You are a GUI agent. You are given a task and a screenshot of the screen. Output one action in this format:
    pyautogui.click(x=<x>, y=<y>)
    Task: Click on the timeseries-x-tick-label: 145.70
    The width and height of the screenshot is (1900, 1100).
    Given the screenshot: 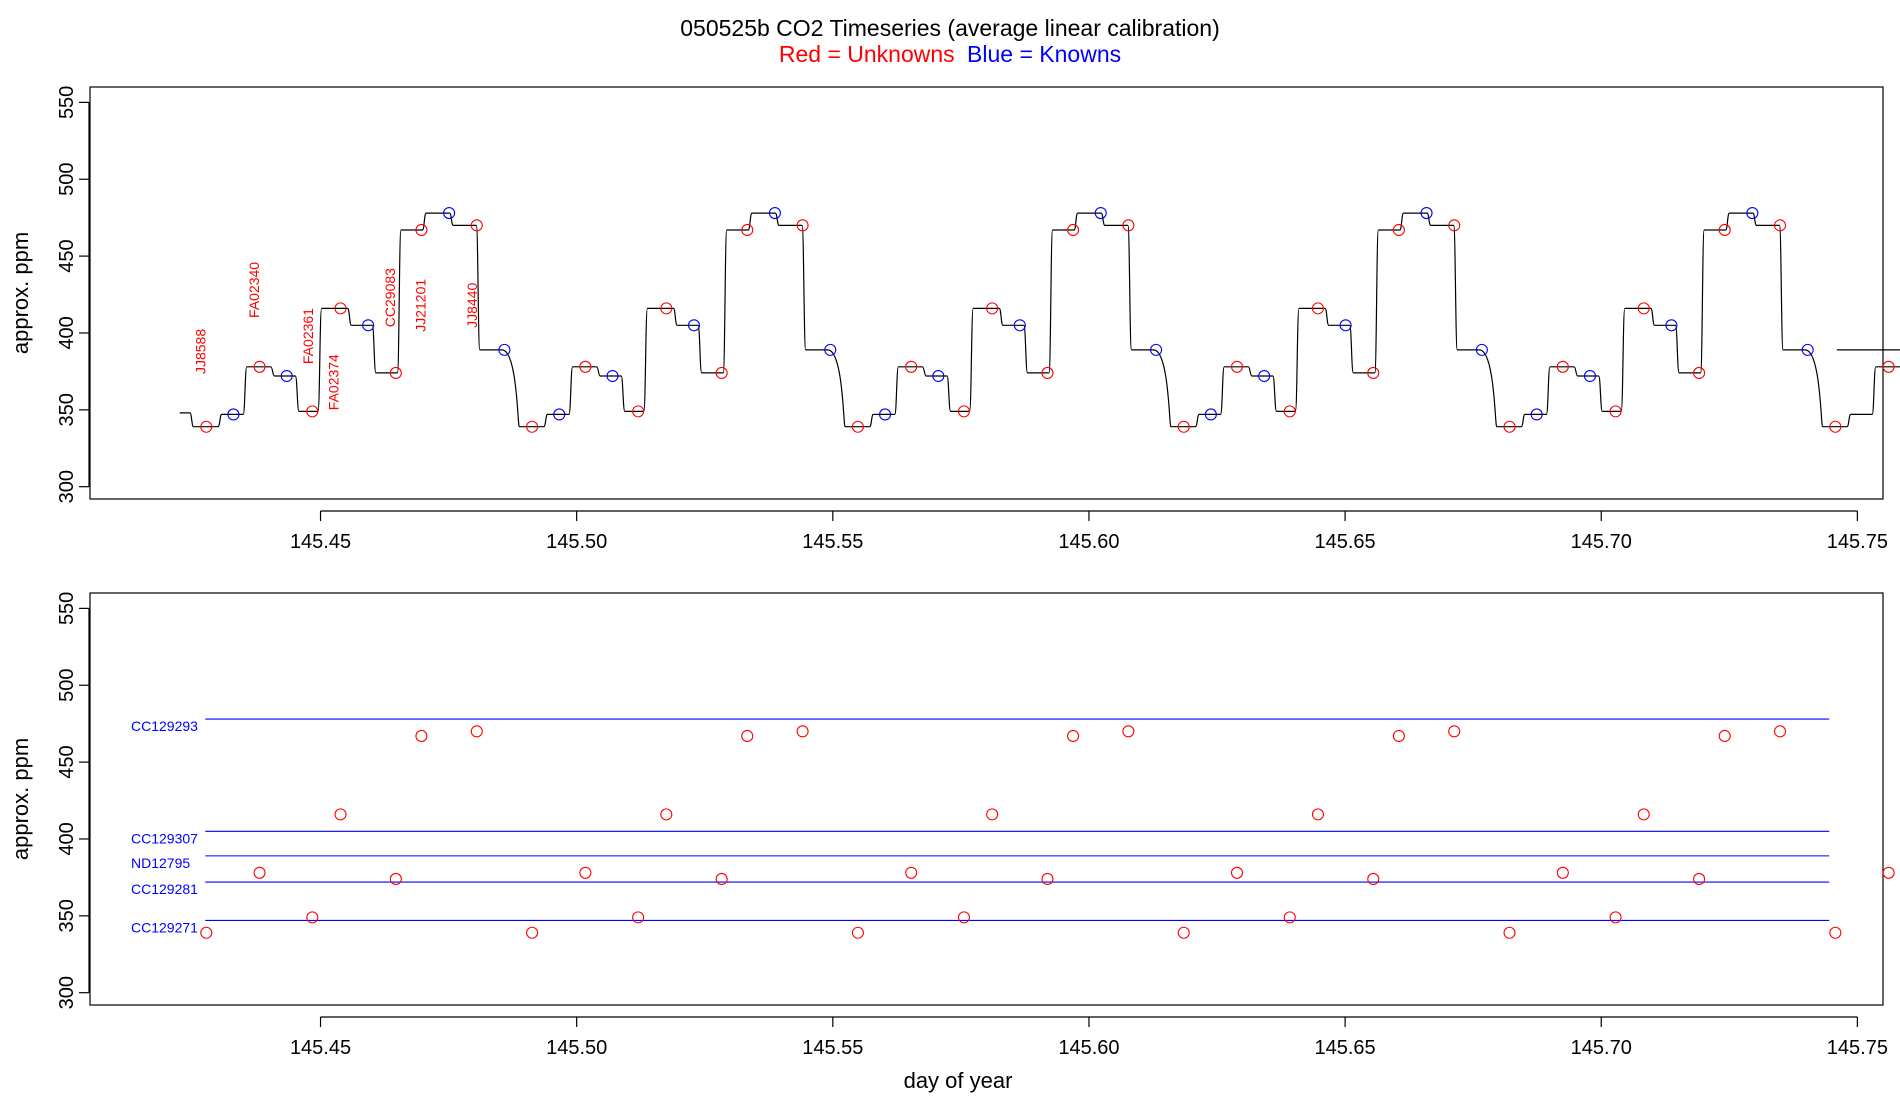 What is the action you would take?
    pyautogui.click(x=1601, y=542)
    